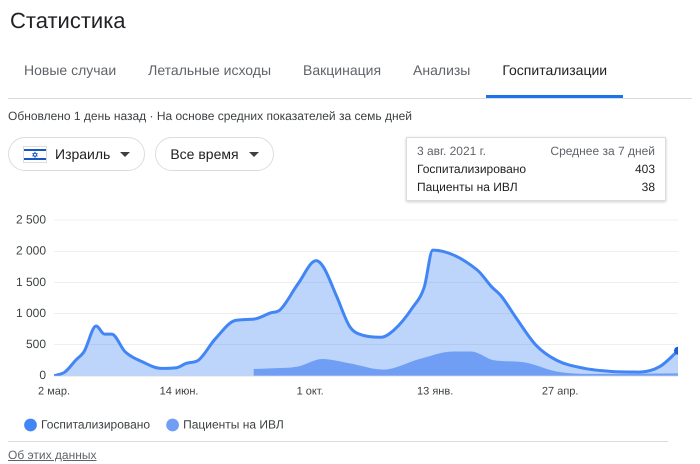 The width and height of the screenshot is (700, 464). Describe the element at coordinates (451, 151) in the screenshot. I see `text: 3 авг. 2021 г.` at that location.